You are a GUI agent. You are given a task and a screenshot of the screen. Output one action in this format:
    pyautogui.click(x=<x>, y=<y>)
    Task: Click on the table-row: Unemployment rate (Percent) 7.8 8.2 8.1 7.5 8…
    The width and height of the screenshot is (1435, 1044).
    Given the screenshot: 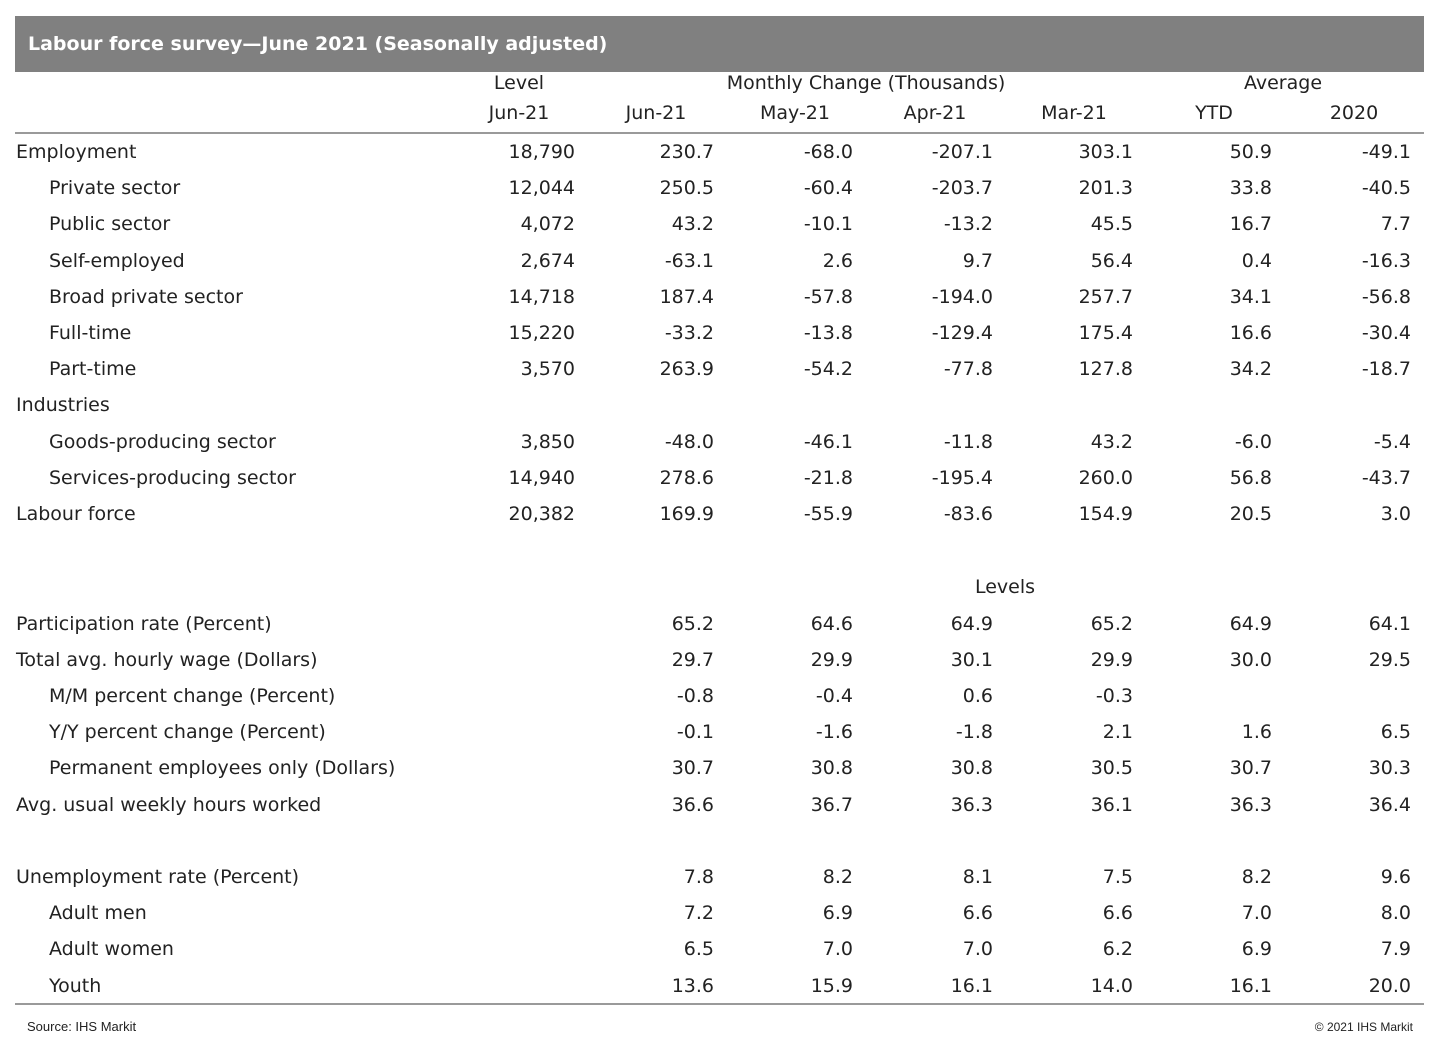 What is the action you would take?
    pyautogui.click(x=719, y=877)
    